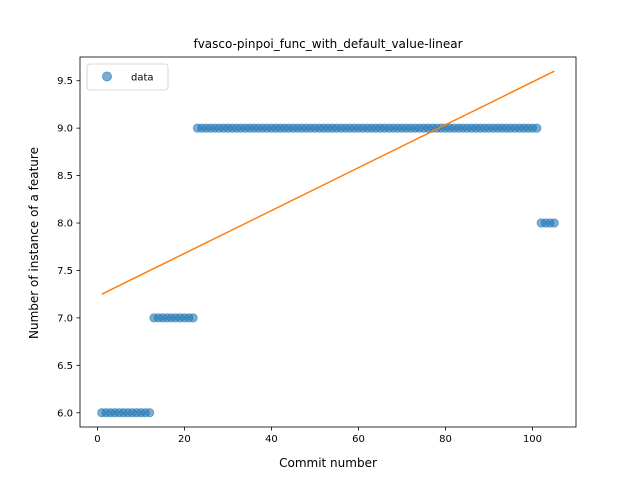  I want to click on x-tick-label: 60, so click(358, 439).